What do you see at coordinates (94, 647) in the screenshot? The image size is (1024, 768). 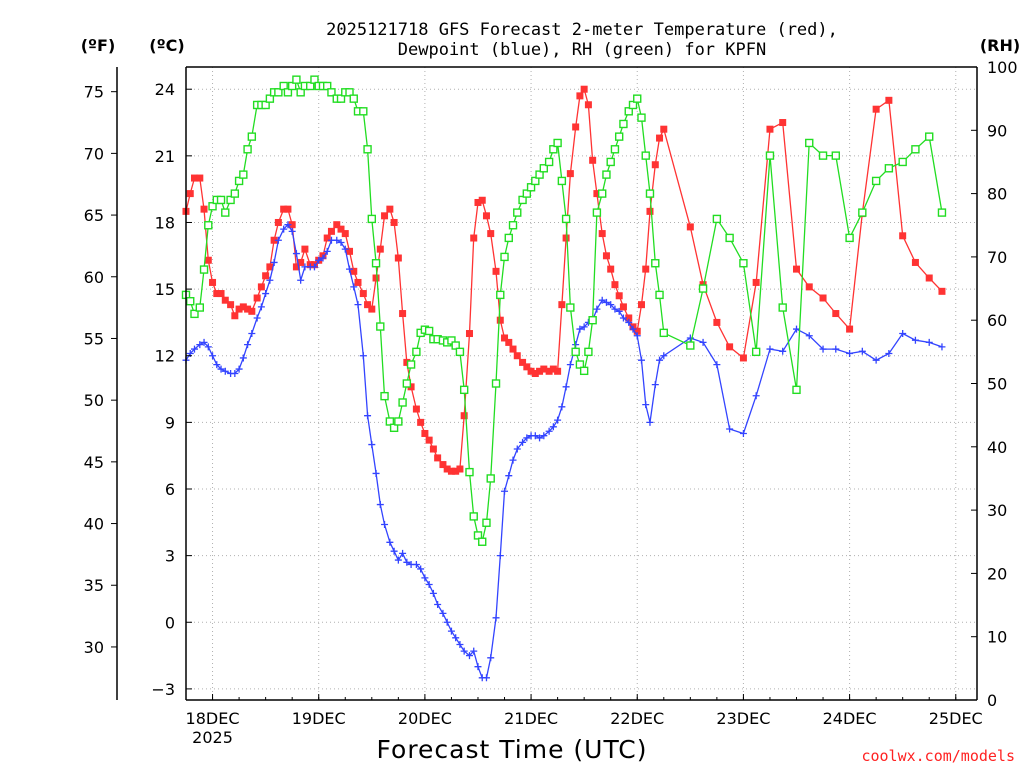 I see `fahrenheit-tick-label: 30` at bounding box center [94, 647].